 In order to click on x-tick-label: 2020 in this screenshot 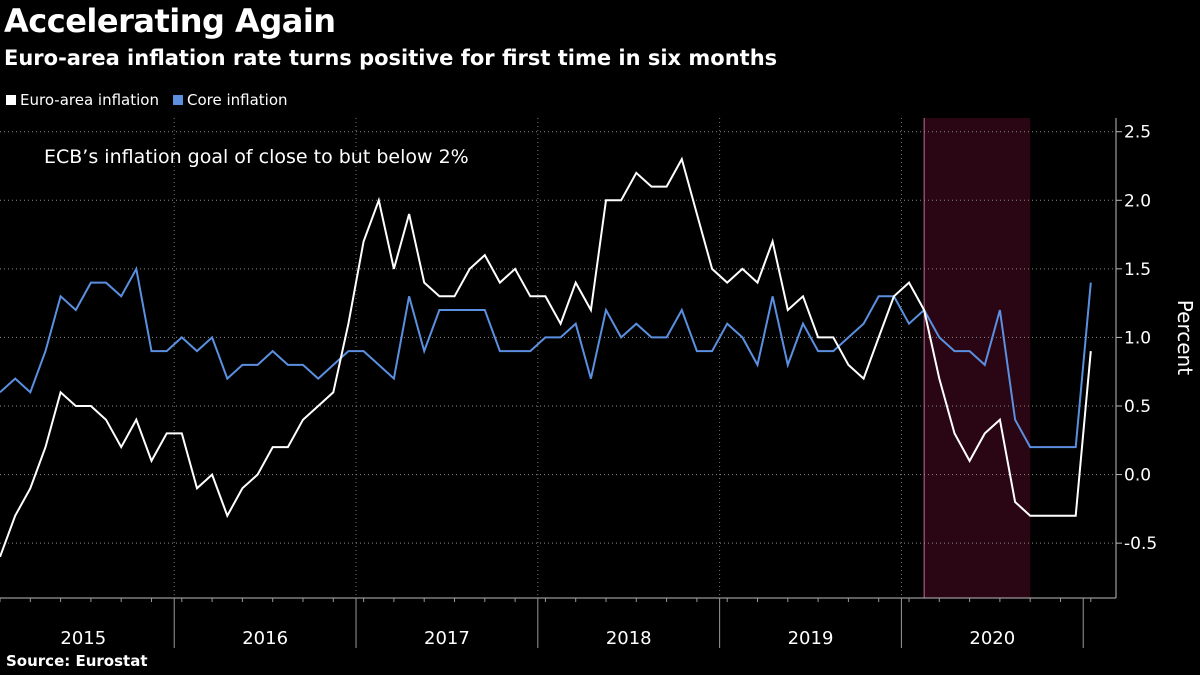, I will do `click(992, 638)`.